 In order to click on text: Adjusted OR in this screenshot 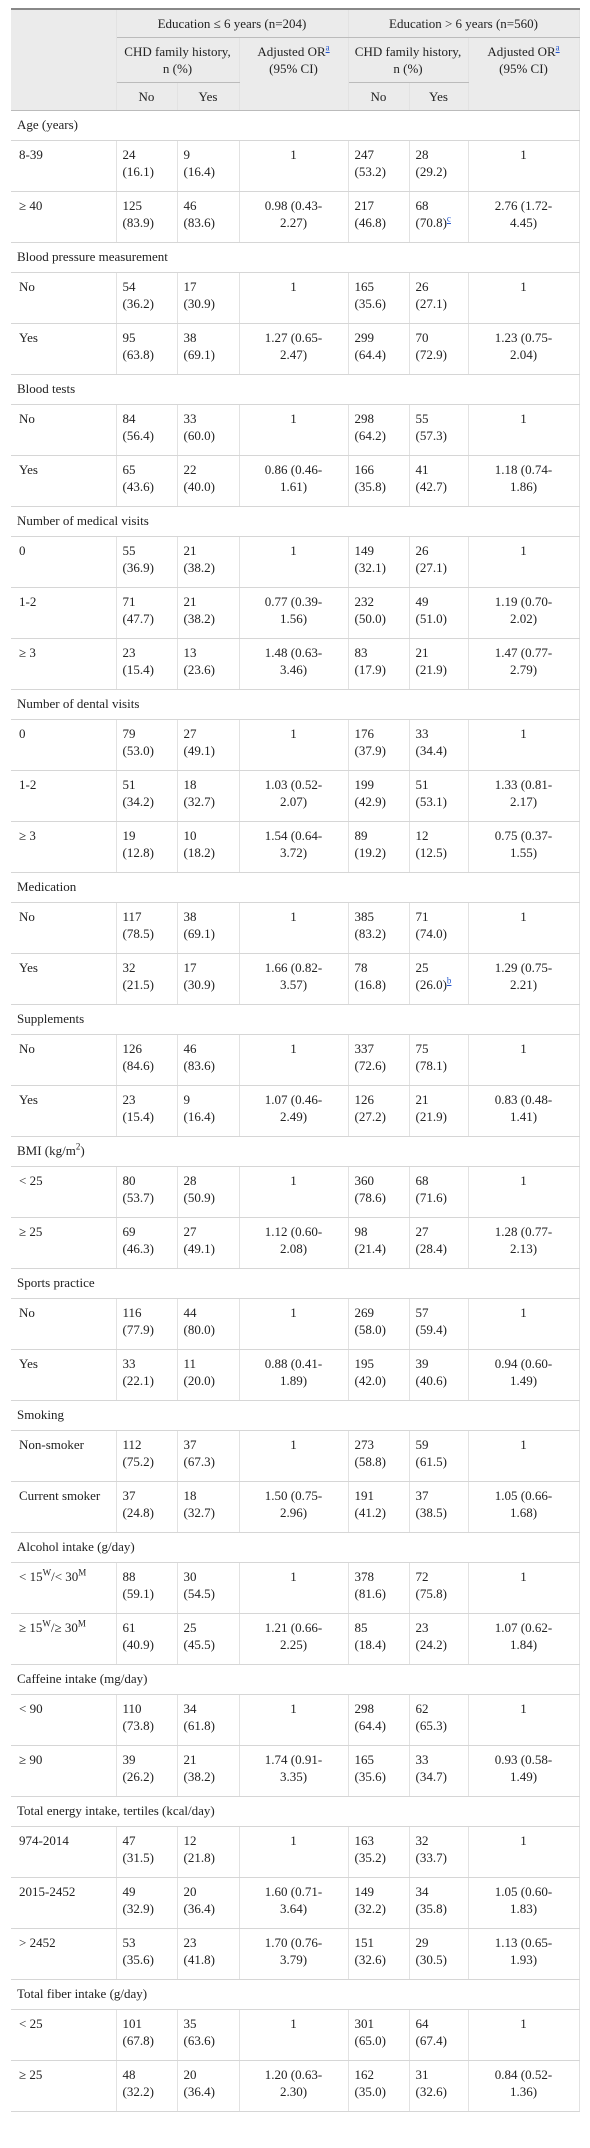, I will do `click(291, 51)`.